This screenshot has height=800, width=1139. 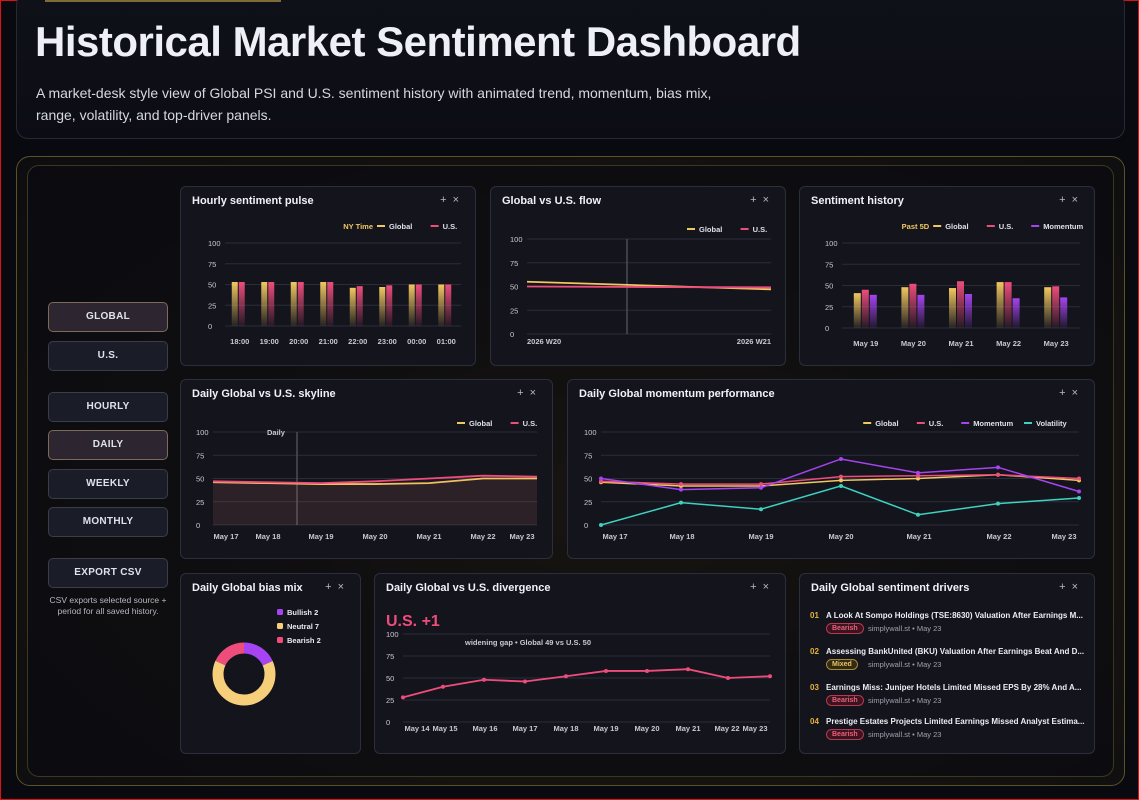 I want to click on legend-label: U.S., so click(x=1006, y=226).